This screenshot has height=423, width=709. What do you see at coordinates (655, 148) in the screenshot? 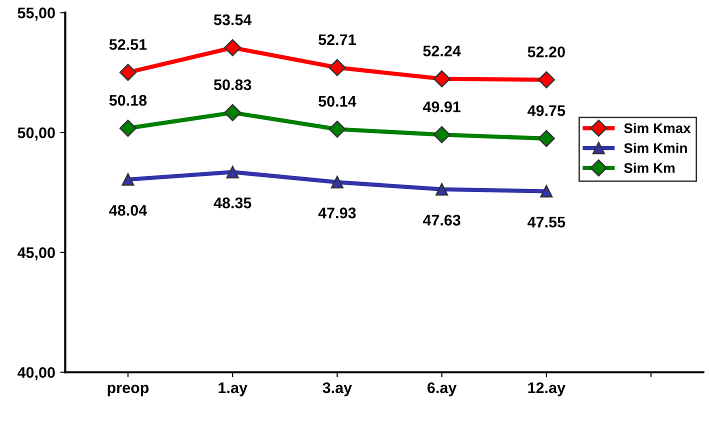
I see `legend-label: Sim Kmin` at bounding box center [655, 148].